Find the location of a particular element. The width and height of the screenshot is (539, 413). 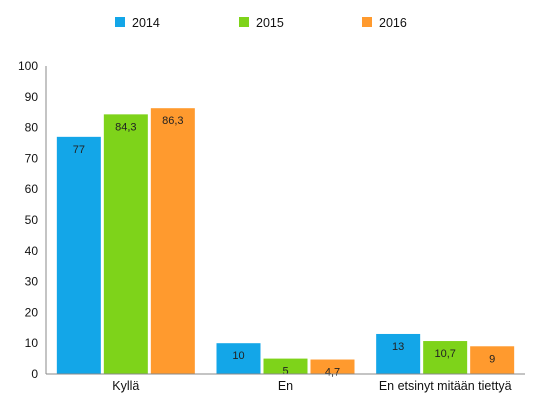

y-tick-label: 100 is located at coordinates (28, 66).